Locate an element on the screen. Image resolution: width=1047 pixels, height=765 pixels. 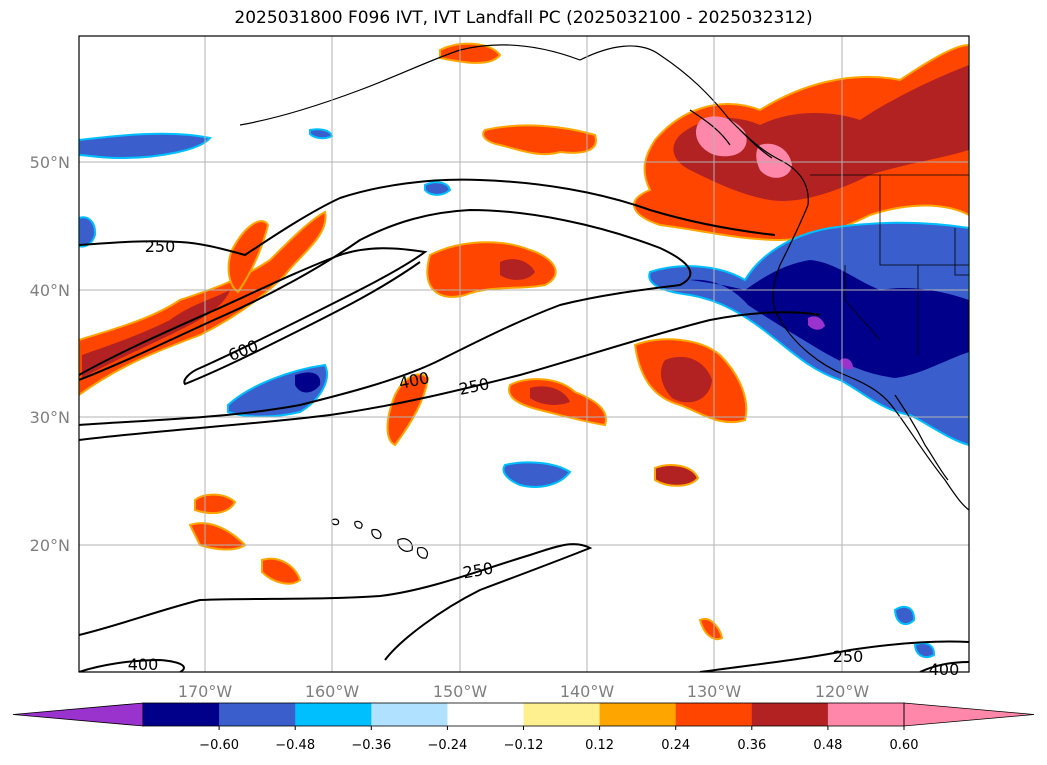
negative-region-south is located at coordinates (537, 474).